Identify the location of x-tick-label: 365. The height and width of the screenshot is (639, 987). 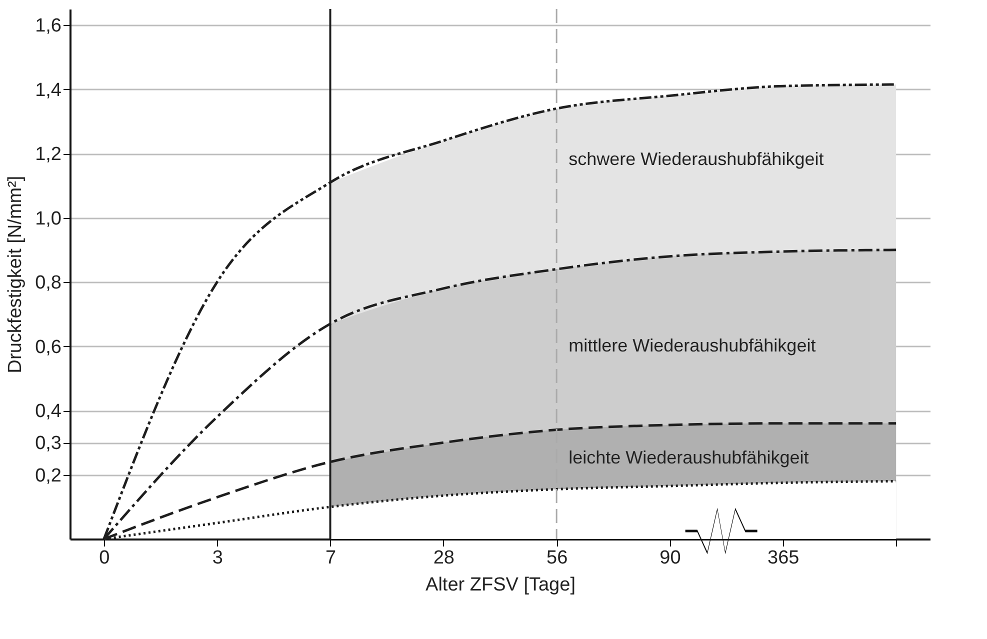
(784, 558).